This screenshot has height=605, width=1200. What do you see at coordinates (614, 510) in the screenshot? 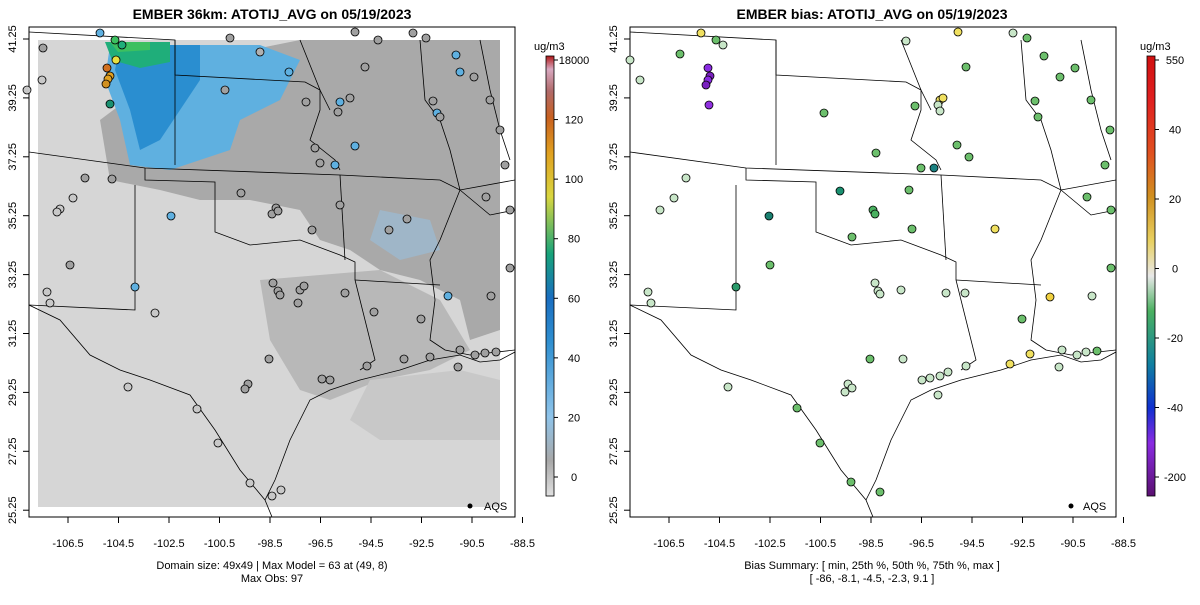
I see `y-tick-label: 25.25` at bounding box center [614, 510].